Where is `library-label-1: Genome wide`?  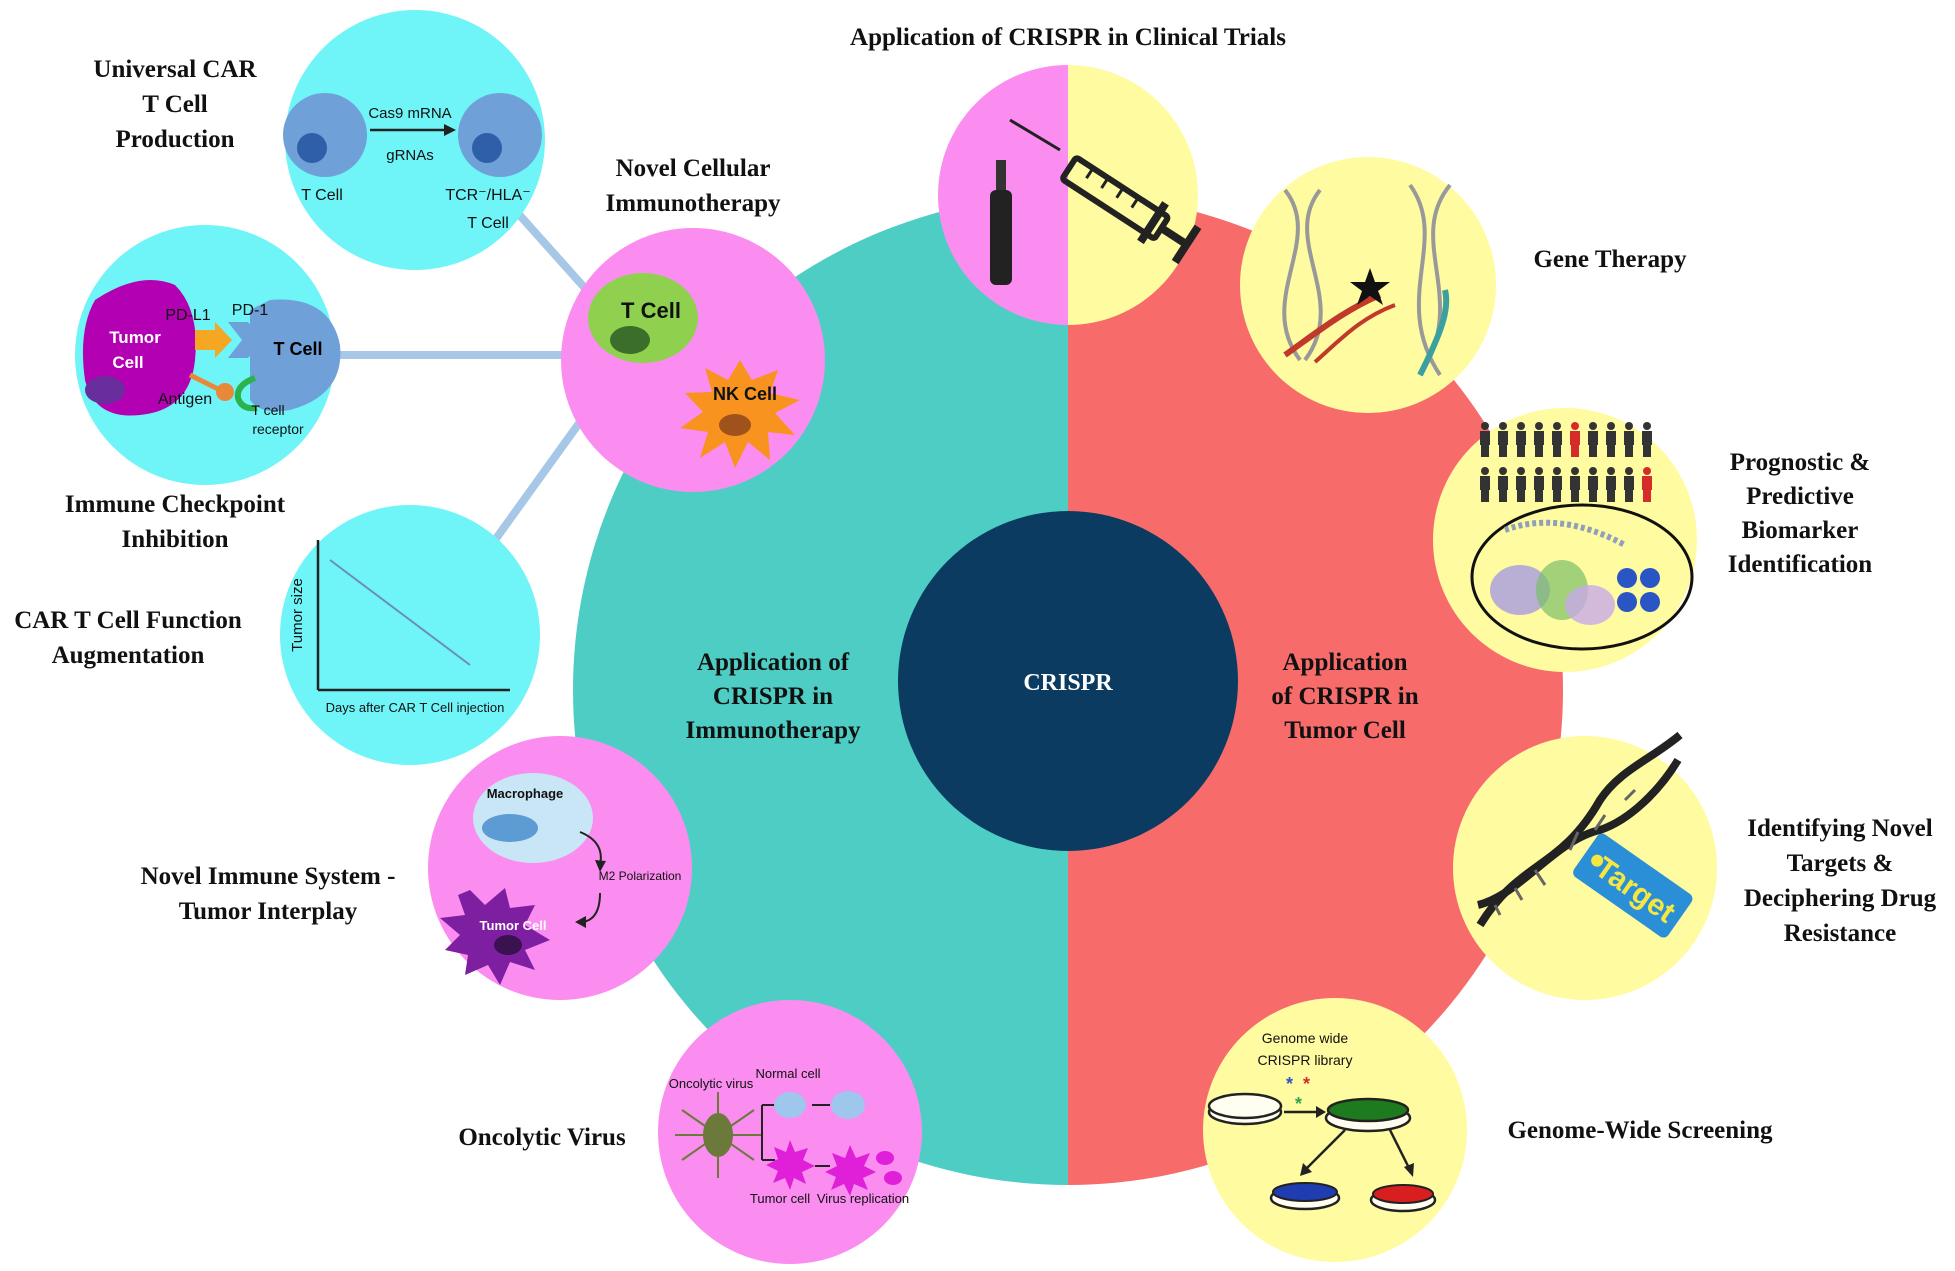 library-label-1: Genome wide is located at coordinates (1305, 1038).